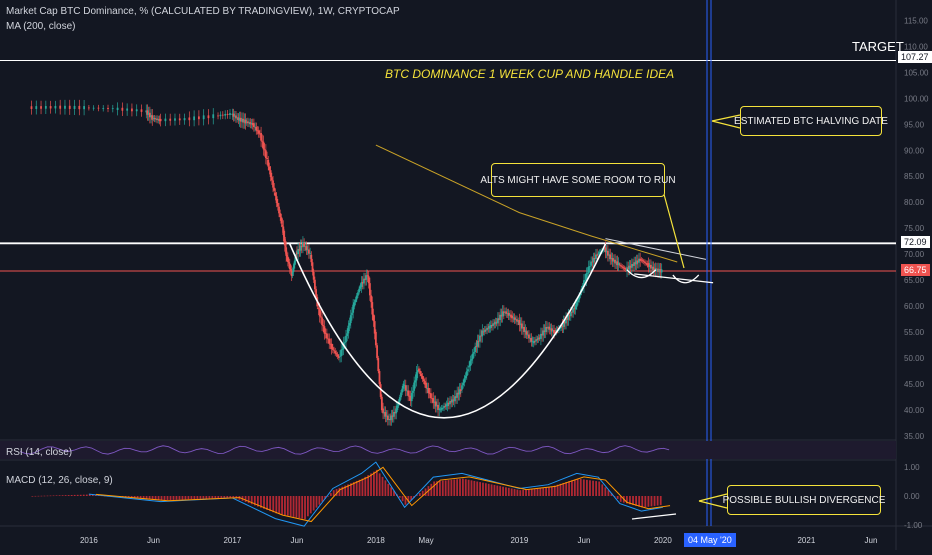 This screenshot has width=932, height=555. I want to click on x-tick-label: 2019, so click(519, 540).